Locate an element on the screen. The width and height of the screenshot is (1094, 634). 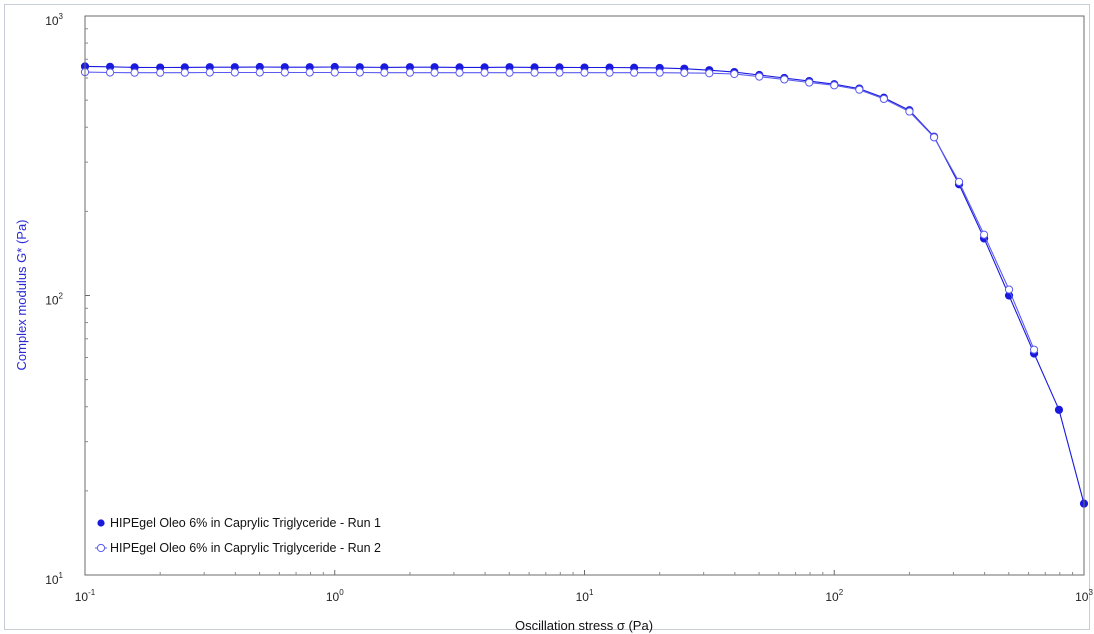
x-axis-ticks: 10⁻¹ 10⁰ 10¹ 10² 10³ is located at coordinates (584, 587).